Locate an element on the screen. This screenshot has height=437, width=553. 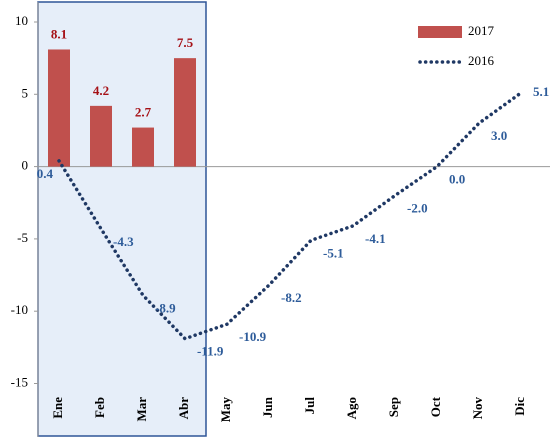
y-tick-label: 10 is located at coordinates (21, 20).